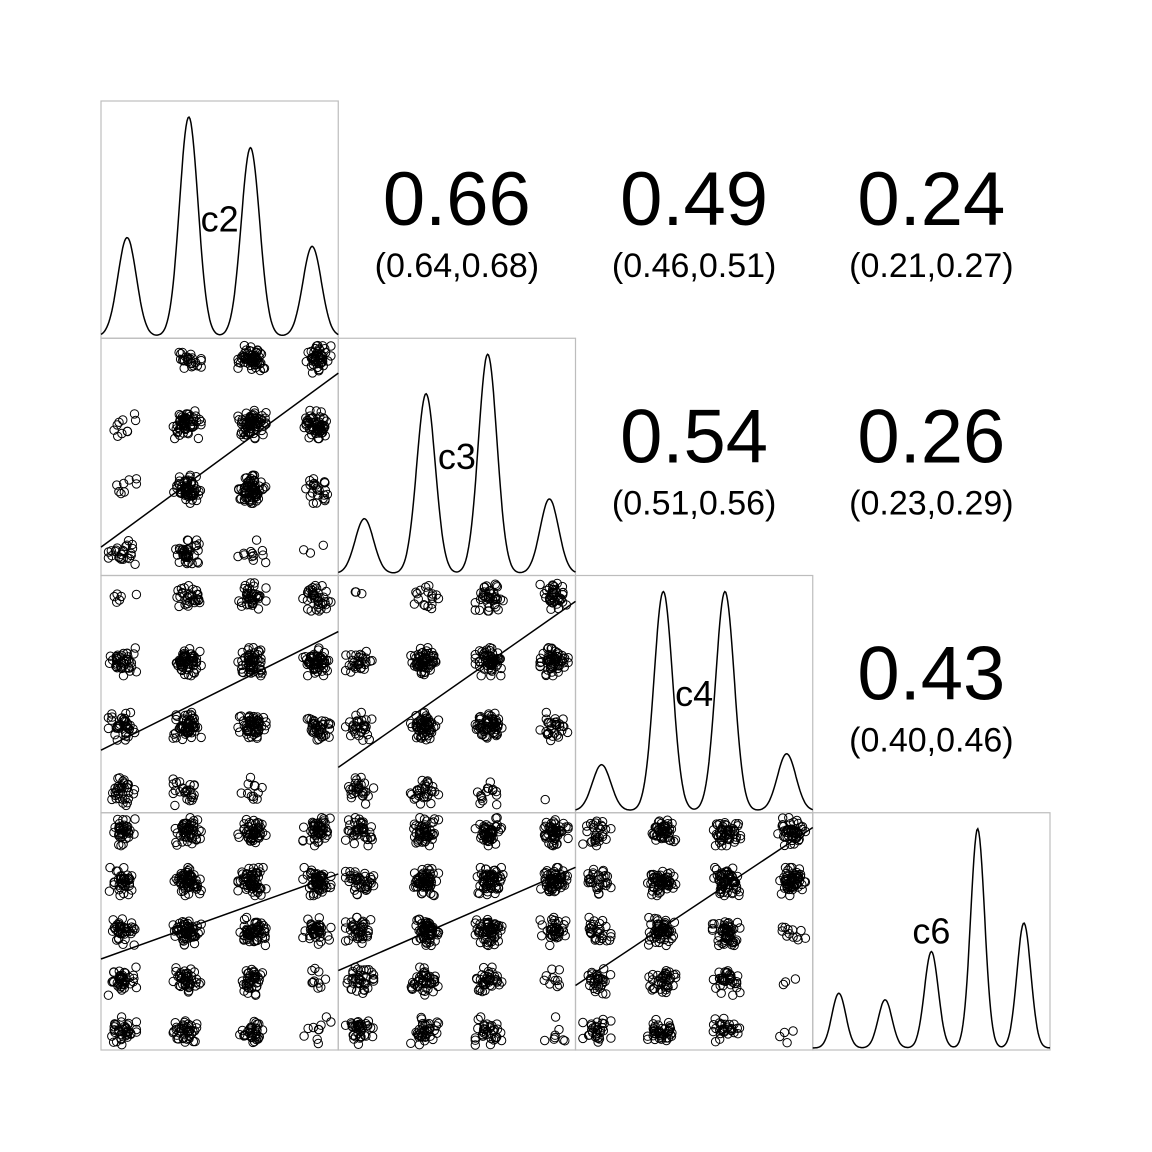 Image resolution: width=1152 pixels, height=1152 pixels. What do you see at coordinates (457, 199) in the screenshot?
I see `correlation-value-c2-c3: 0.66` at bounding box center [457, 199].